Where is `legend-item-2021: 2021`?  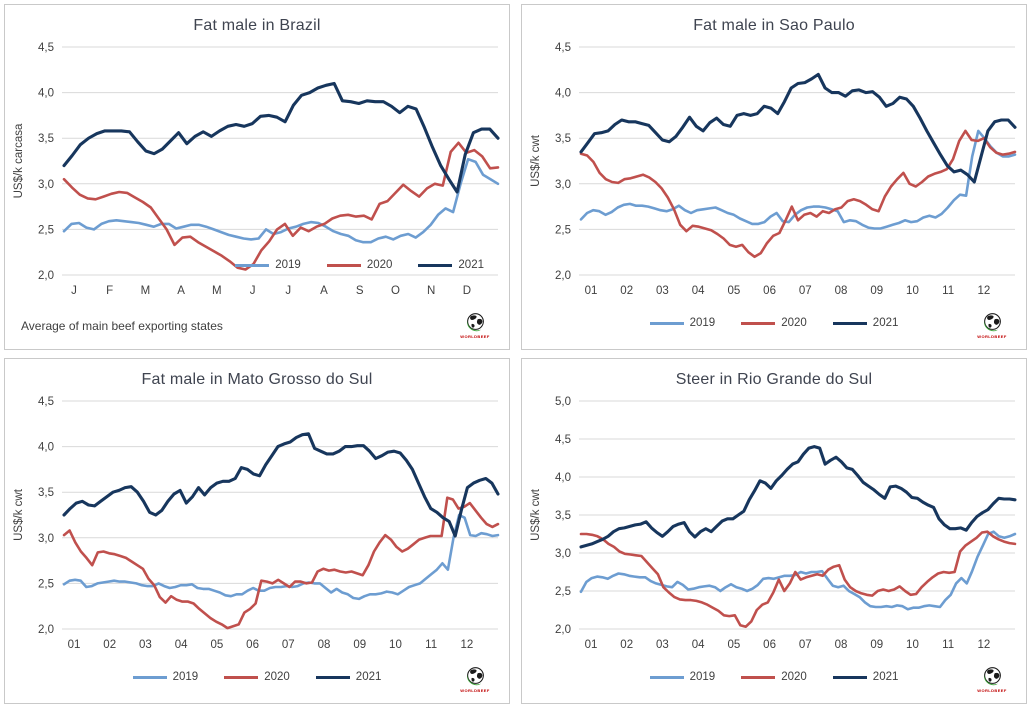 legend-item-2021: 2021 is located at coordinates (865, 323).